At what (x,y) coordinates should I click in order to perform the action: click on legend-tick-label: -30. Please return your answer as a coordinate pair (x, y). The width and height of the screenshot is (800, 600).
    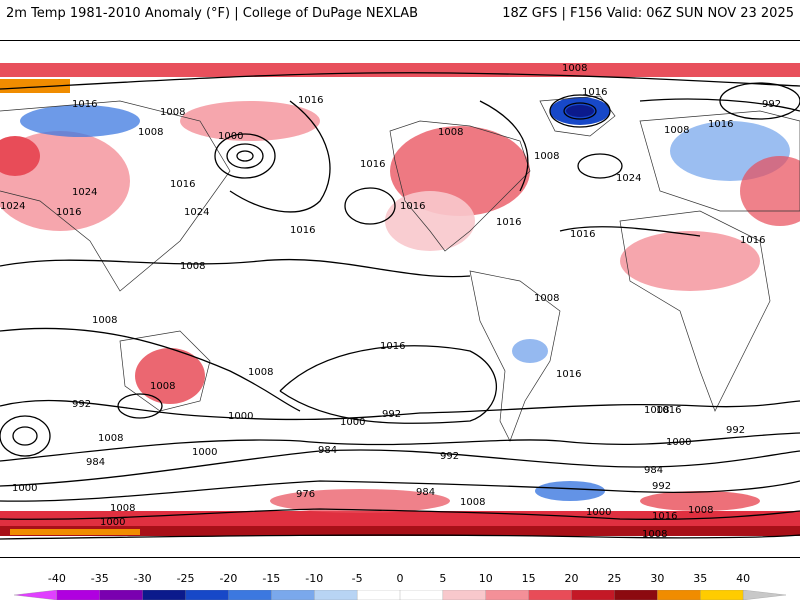
    Looking at the image, I should click on (142, 578).